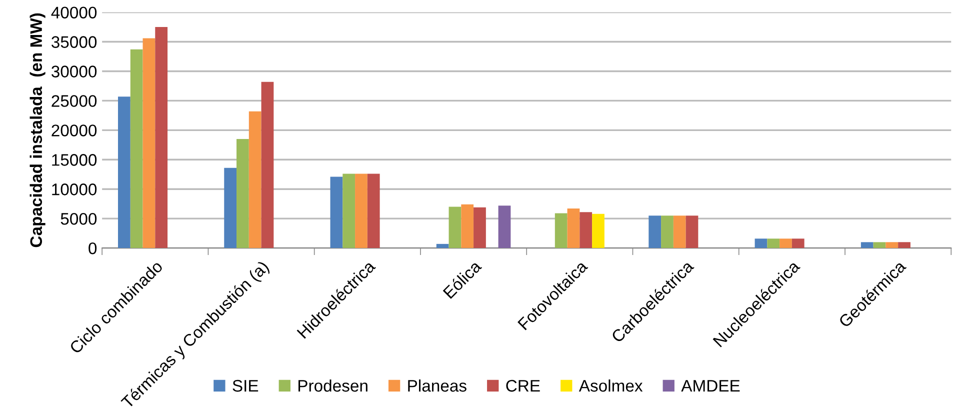 The width and height of the screenshot is (954, 410). What do you see at coordinates (74, 12) in the screenshot?
I see `y-tick-label: 40000` at bounding box center [74, 12].